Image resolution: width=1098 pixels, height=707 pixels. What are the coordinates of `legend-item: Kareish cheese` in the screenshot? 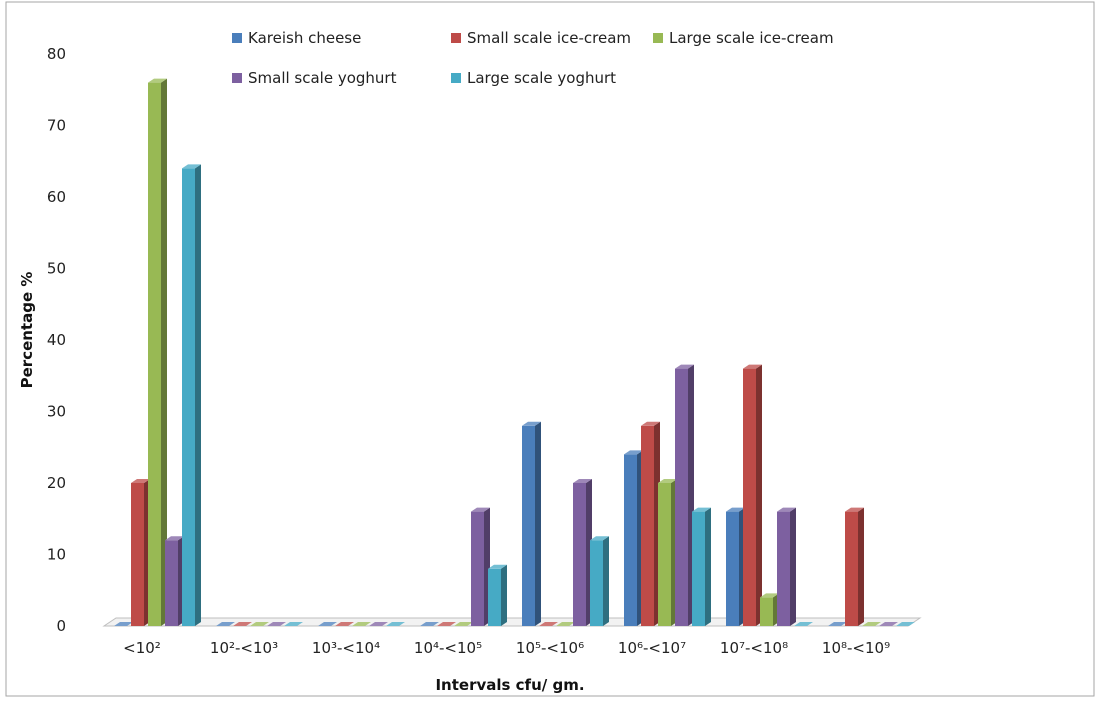 It's located at (296, 38).